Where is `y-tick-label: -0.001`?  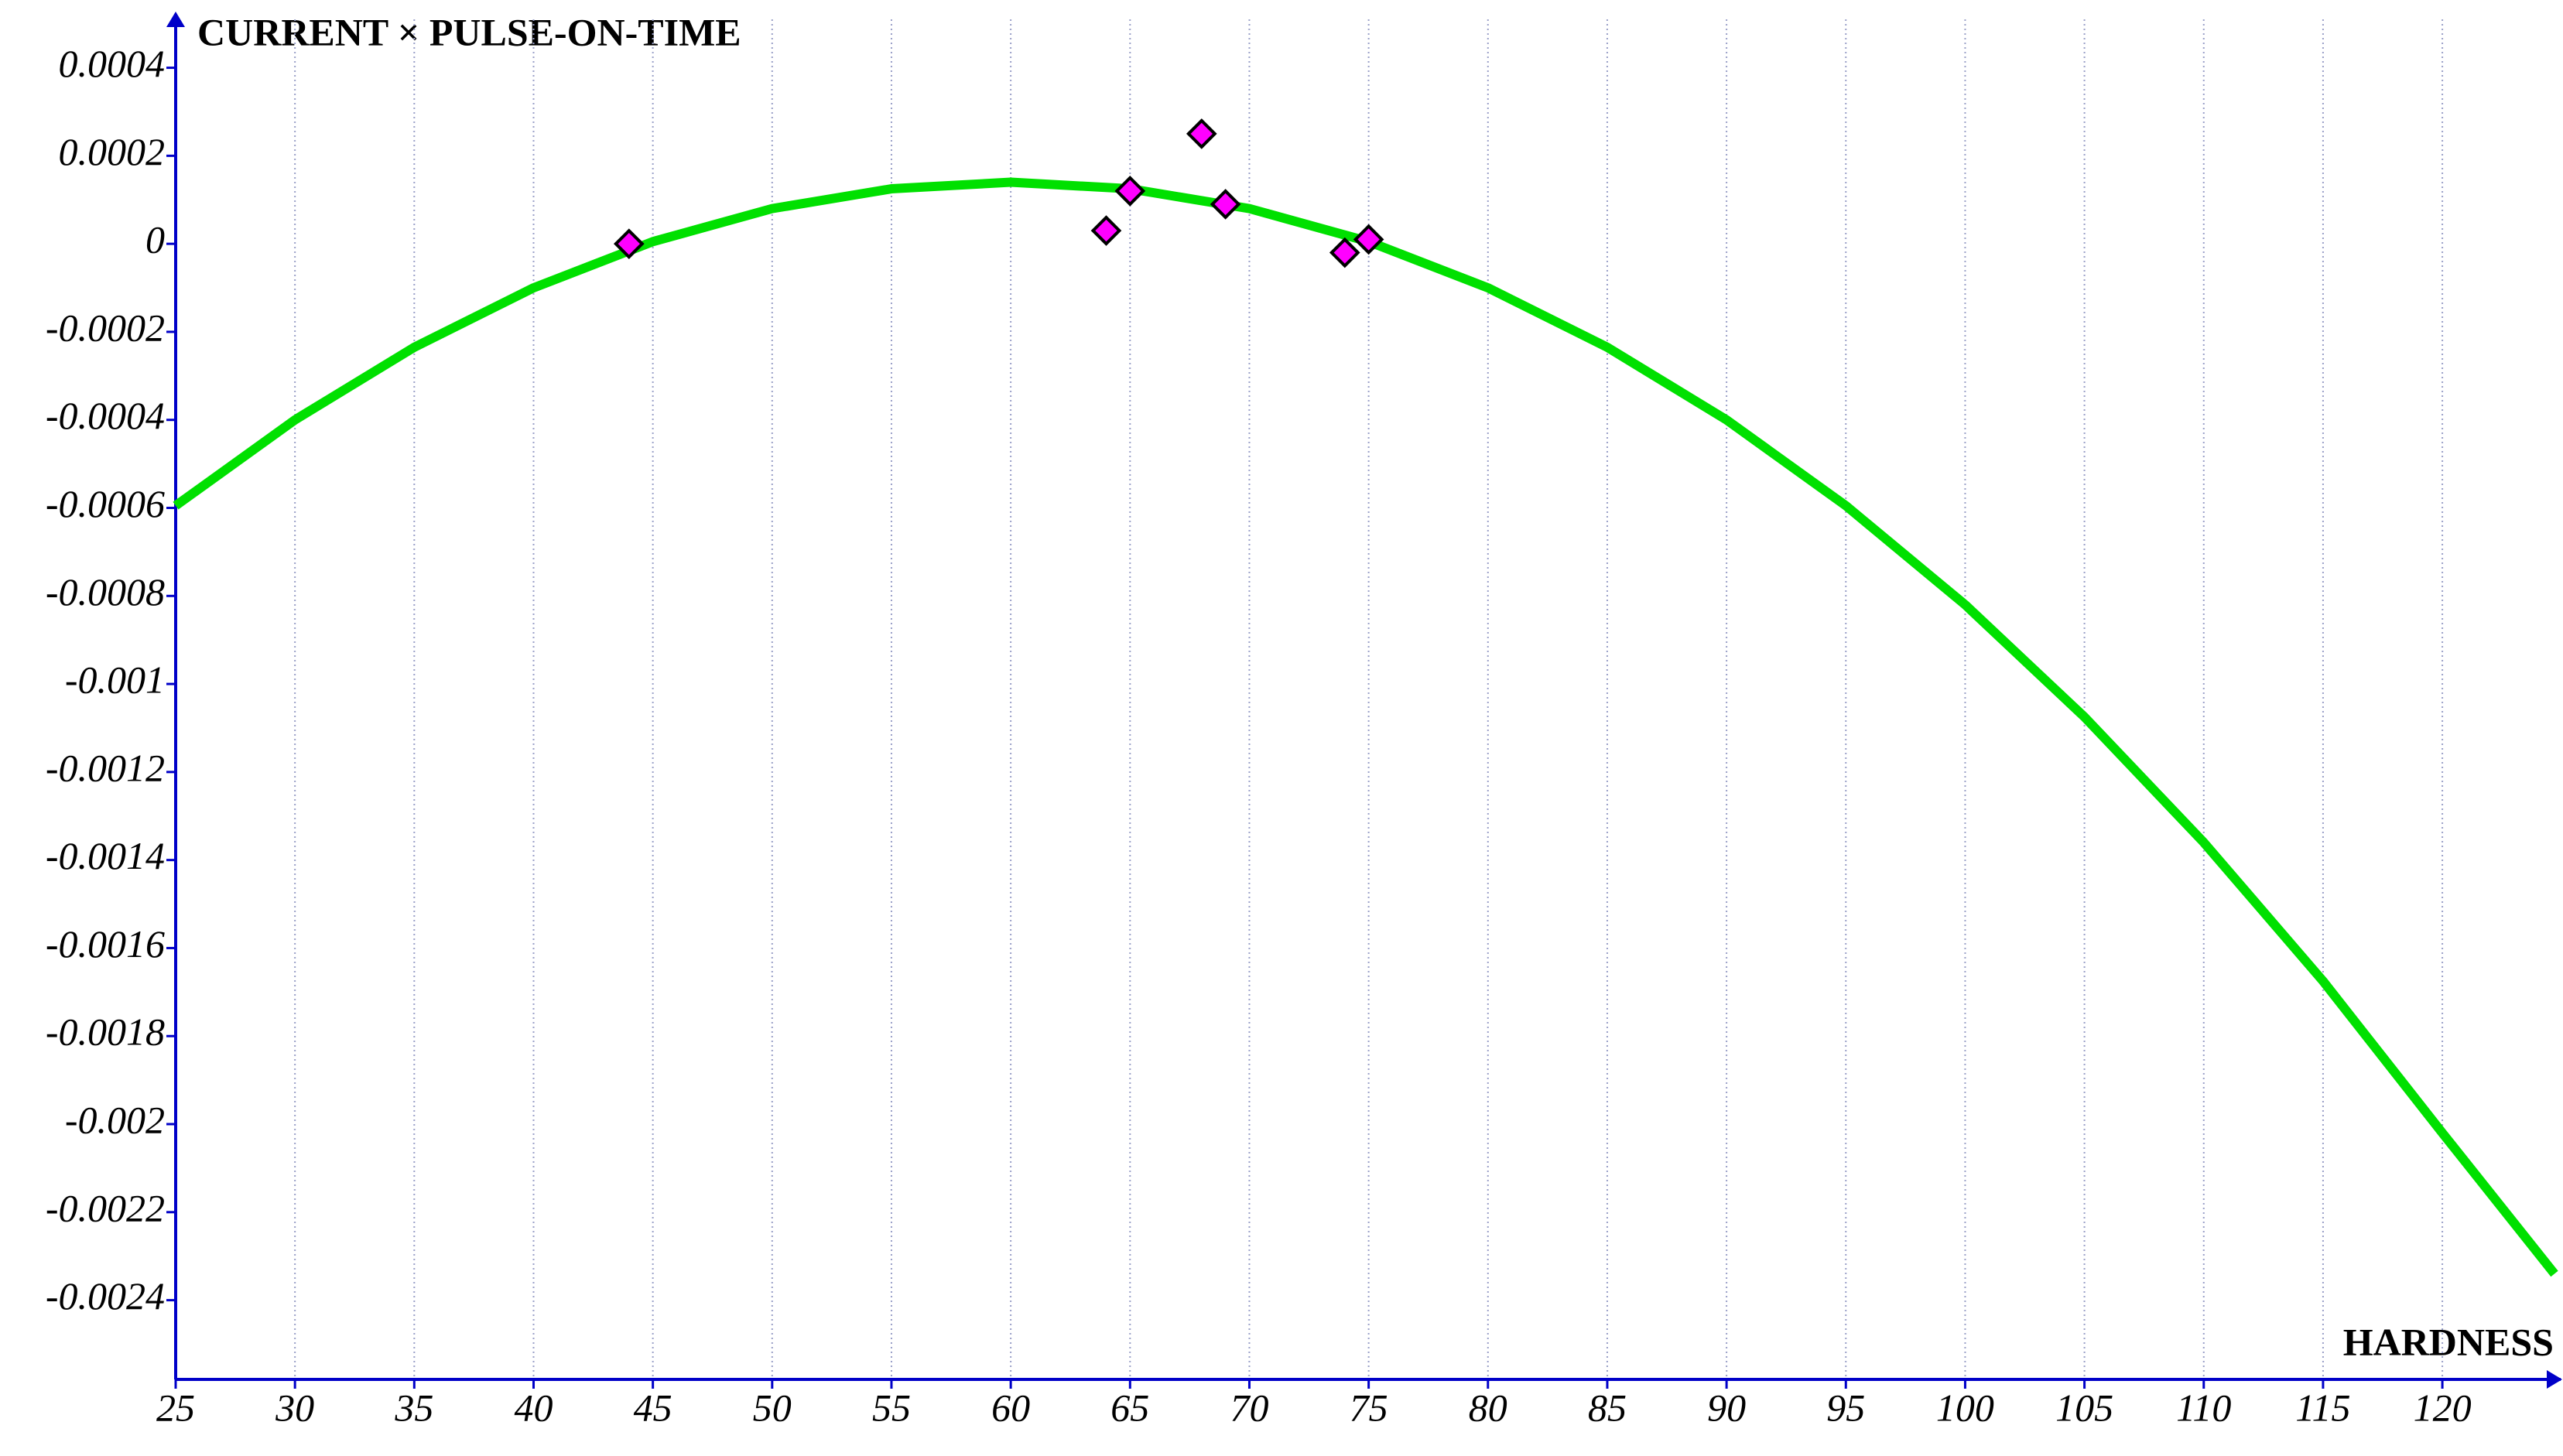
y-tick-label: -0.001 is located at coordinates (115, 680).